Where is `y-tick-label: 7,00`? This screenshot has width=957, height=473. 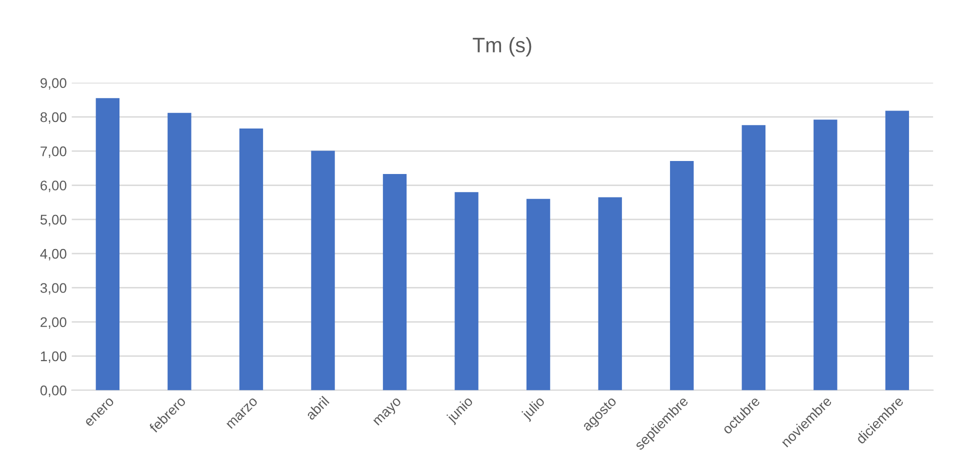
y-tick-label: 7,00 is located at coordinates (53, 152).